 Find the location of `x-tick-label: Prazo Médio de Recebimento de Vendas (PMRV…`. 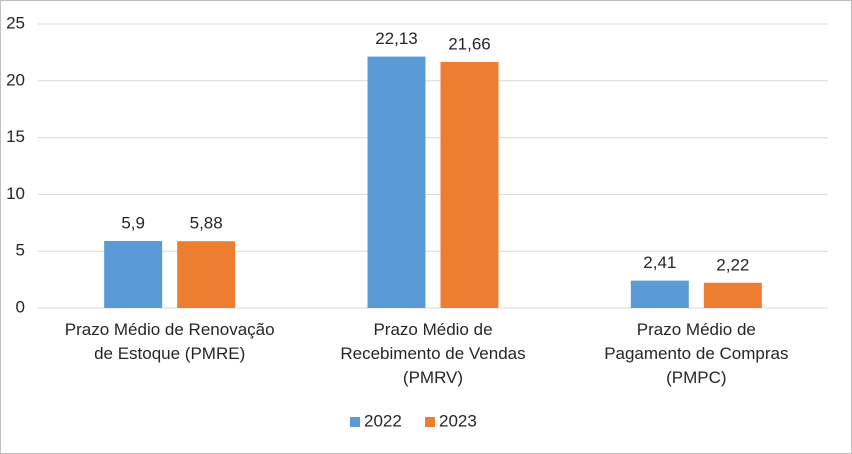

x-tick-label: Prazo Médio de Recebimento de Vendas (PMRV… is located at coordinates (432, 353).